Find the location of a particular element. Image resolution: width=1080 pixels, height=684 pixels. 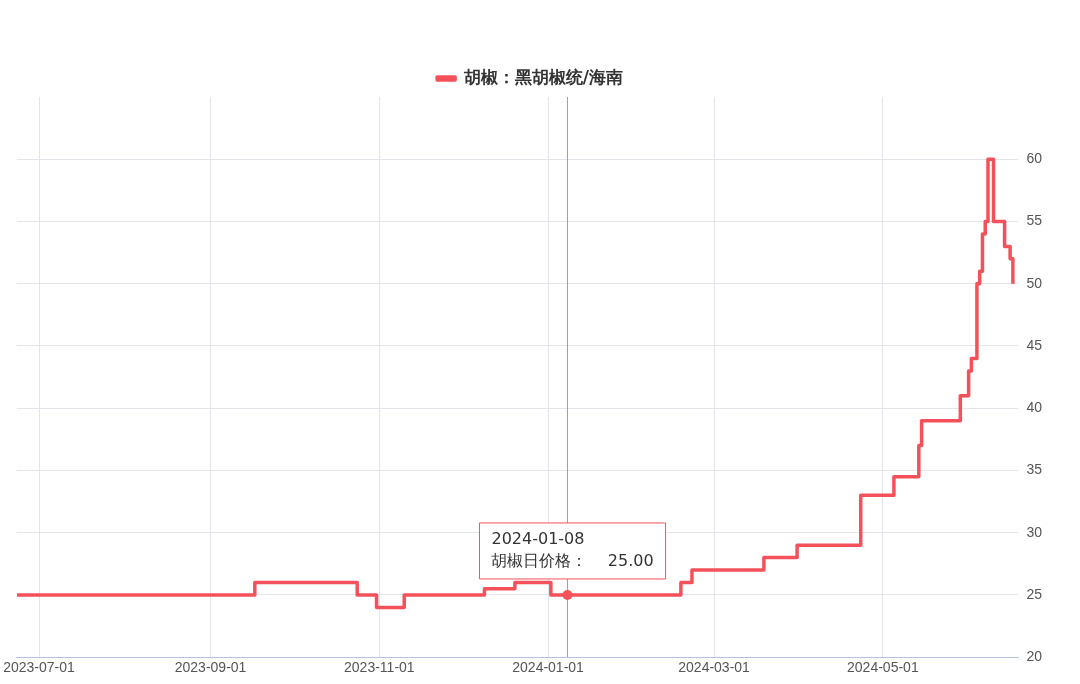

y-tick-label: 50 is located at coordinates (1034, 282).